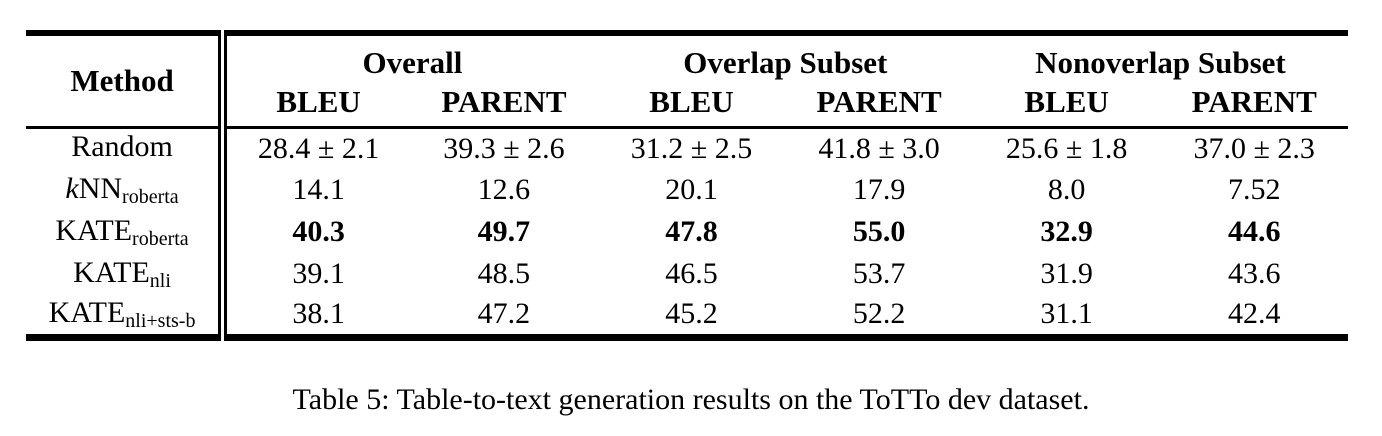 The height and width of the screenshot is (436, 1382). I want to click on column-header-bleu-overall: BLEU, so click(316, 106).